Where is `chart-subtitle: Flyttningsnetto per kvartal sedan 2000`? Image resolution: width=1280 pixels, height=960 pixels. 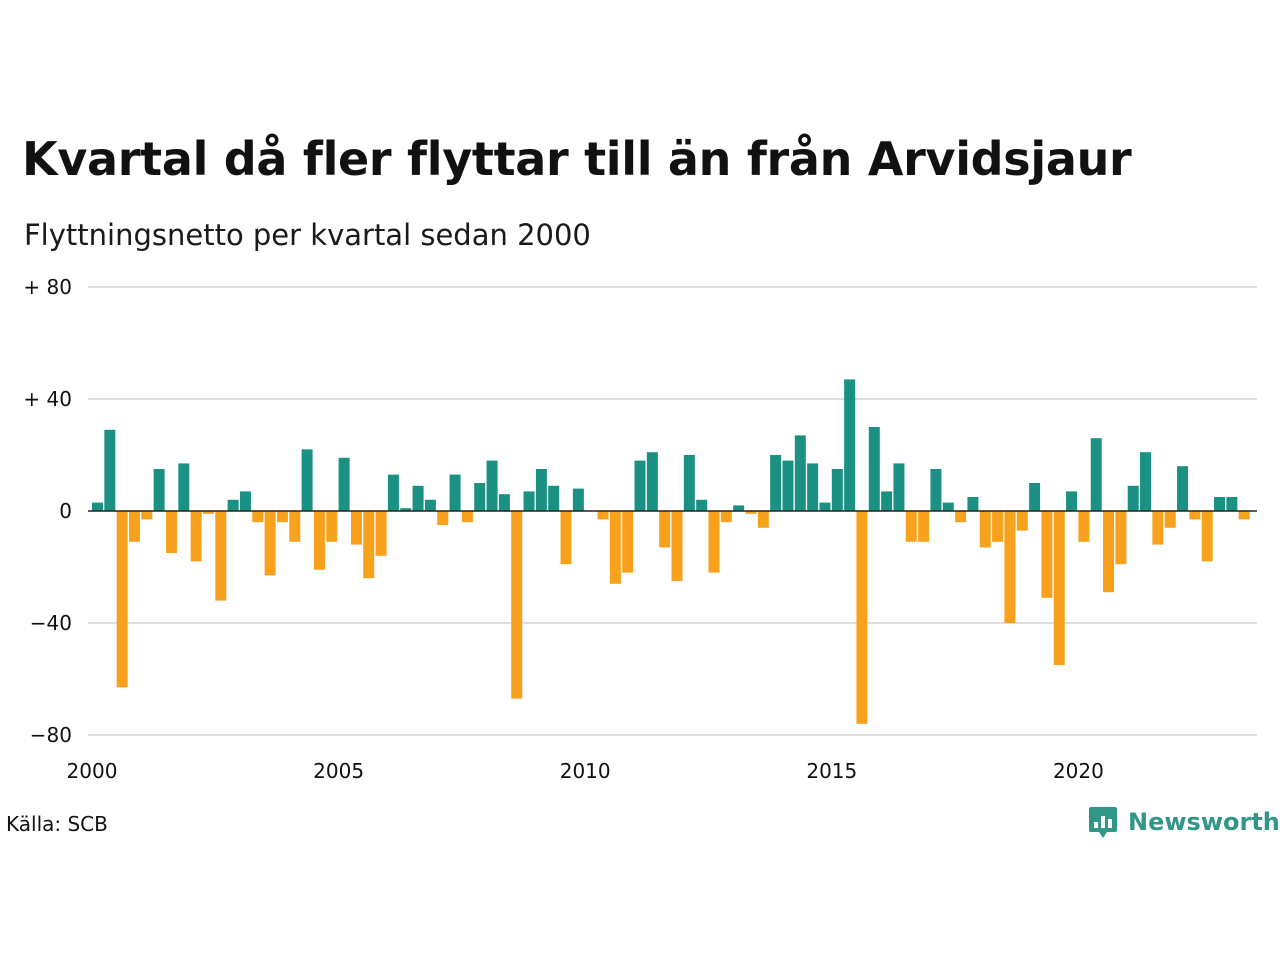
chart-subtitle: Flyttningsnetto per kvartal sedan 2000 is located at coordinates (307, 235).